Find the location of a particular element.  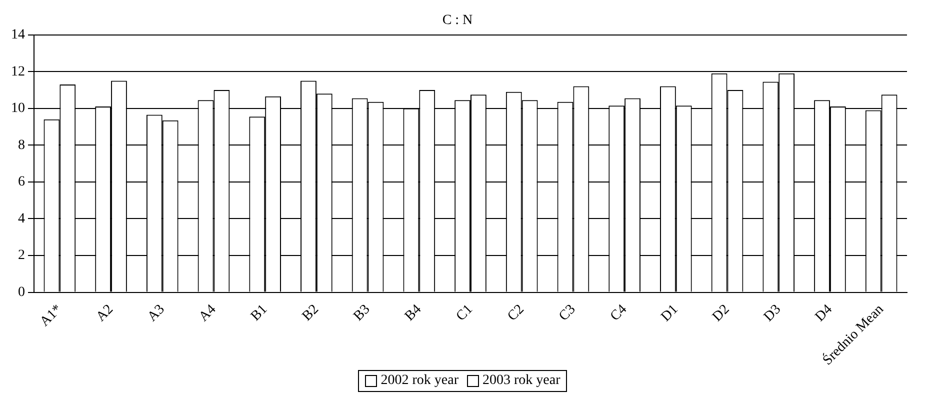

x-tick-label: D3 is located at coordinates (772, 313).